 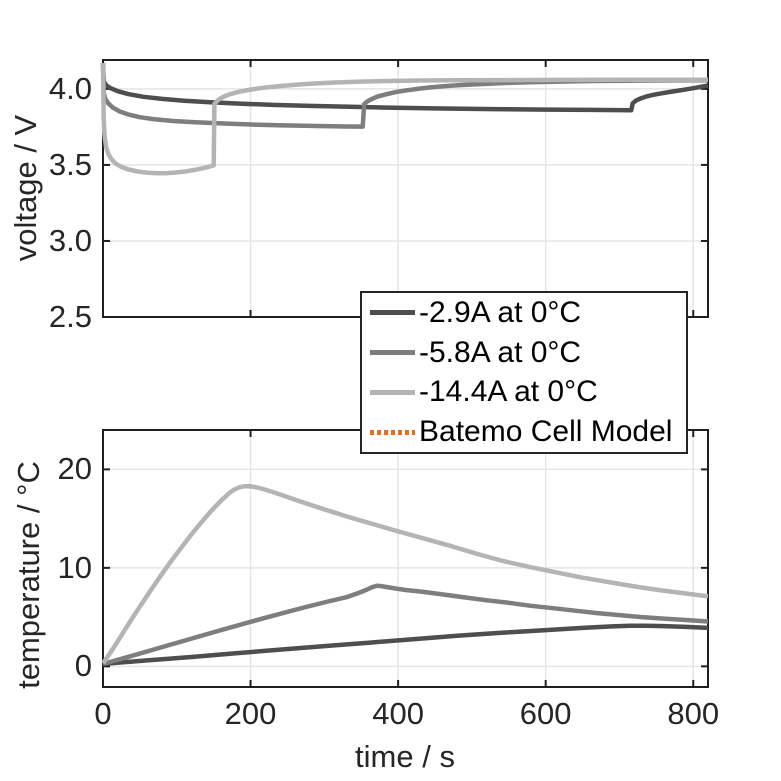 I want to click on y-tick-label: 2.5, so click(x=70, y=316).